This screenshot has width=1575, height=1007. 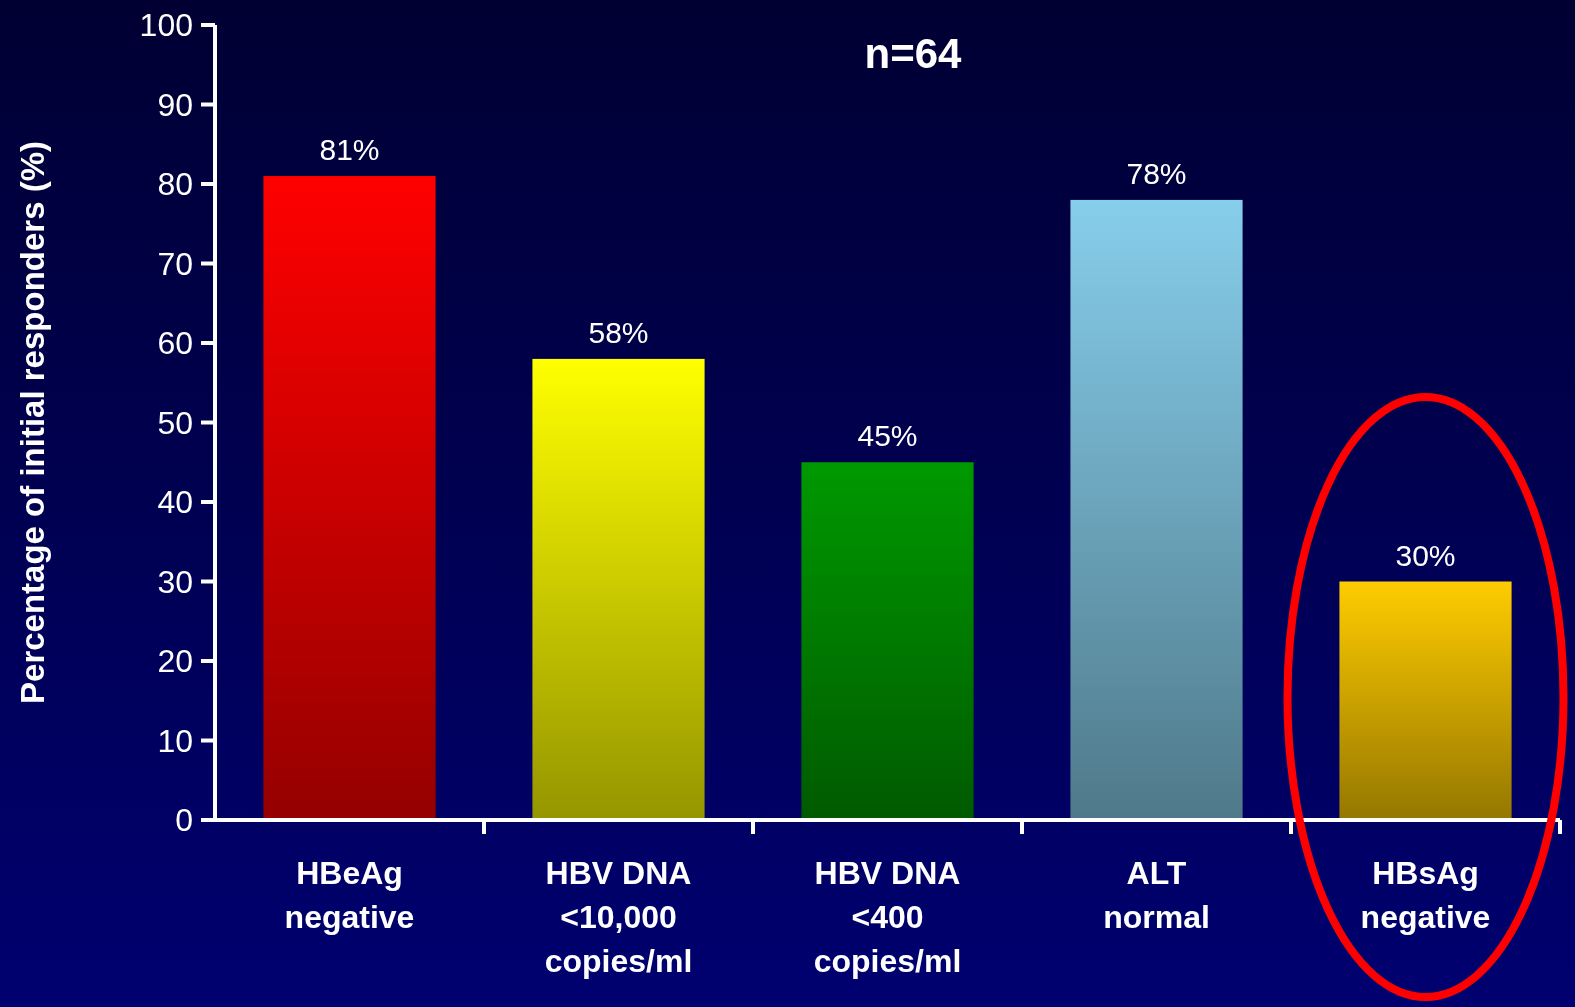 What do you see at coordinates (175, 104) in the screenshot?
I see `y-tick-label: 90` at bounding box center [175, 104].